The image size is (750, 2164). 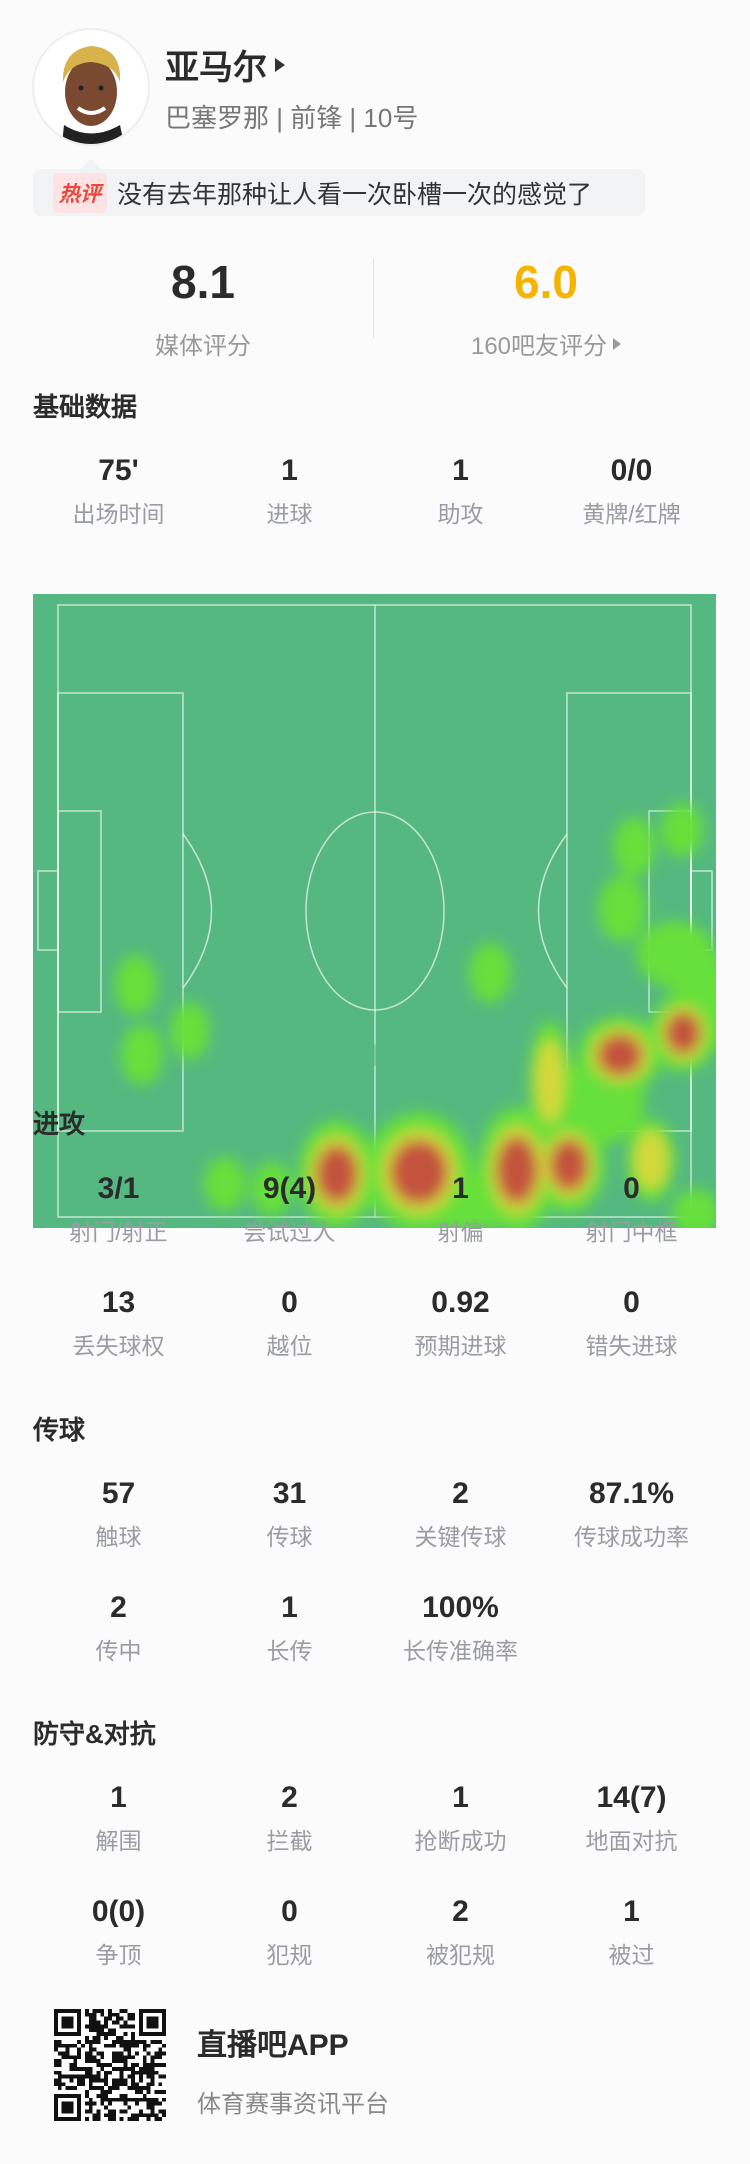 I want to click on stat-label: 被犯规, so click(x=460, y=1955).